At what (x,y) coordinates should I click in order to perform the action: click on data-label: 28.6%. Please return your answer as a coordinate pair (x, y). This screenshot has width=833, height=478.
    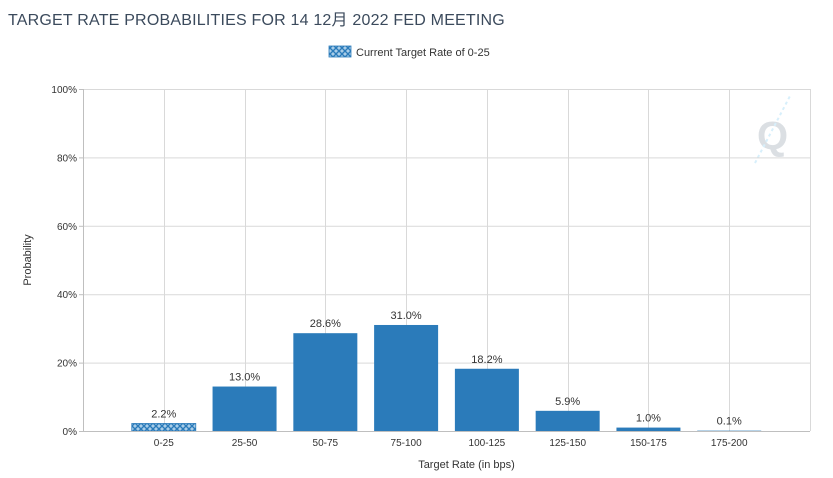
    Looking at the image, I should click on (325, 324).